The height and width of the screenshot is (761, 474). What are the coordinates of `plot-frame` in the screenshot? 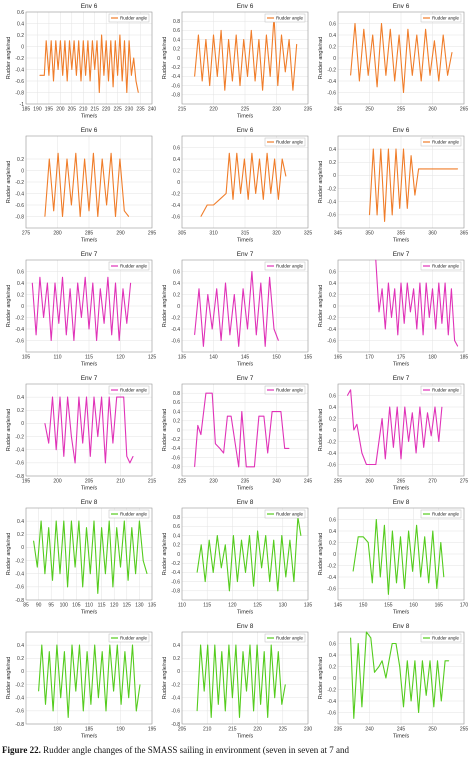 It's located at (401, 58).